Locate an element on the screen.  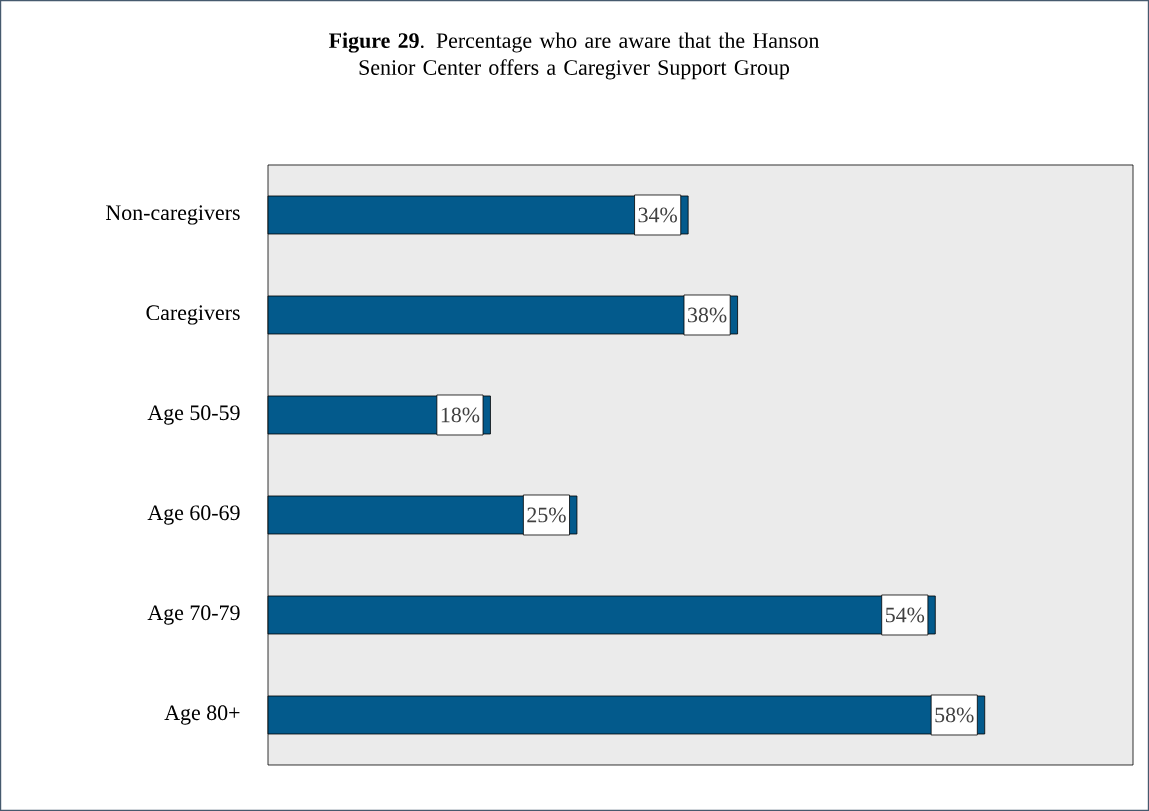
data-label: 58% is located at coordinates (954, 715).